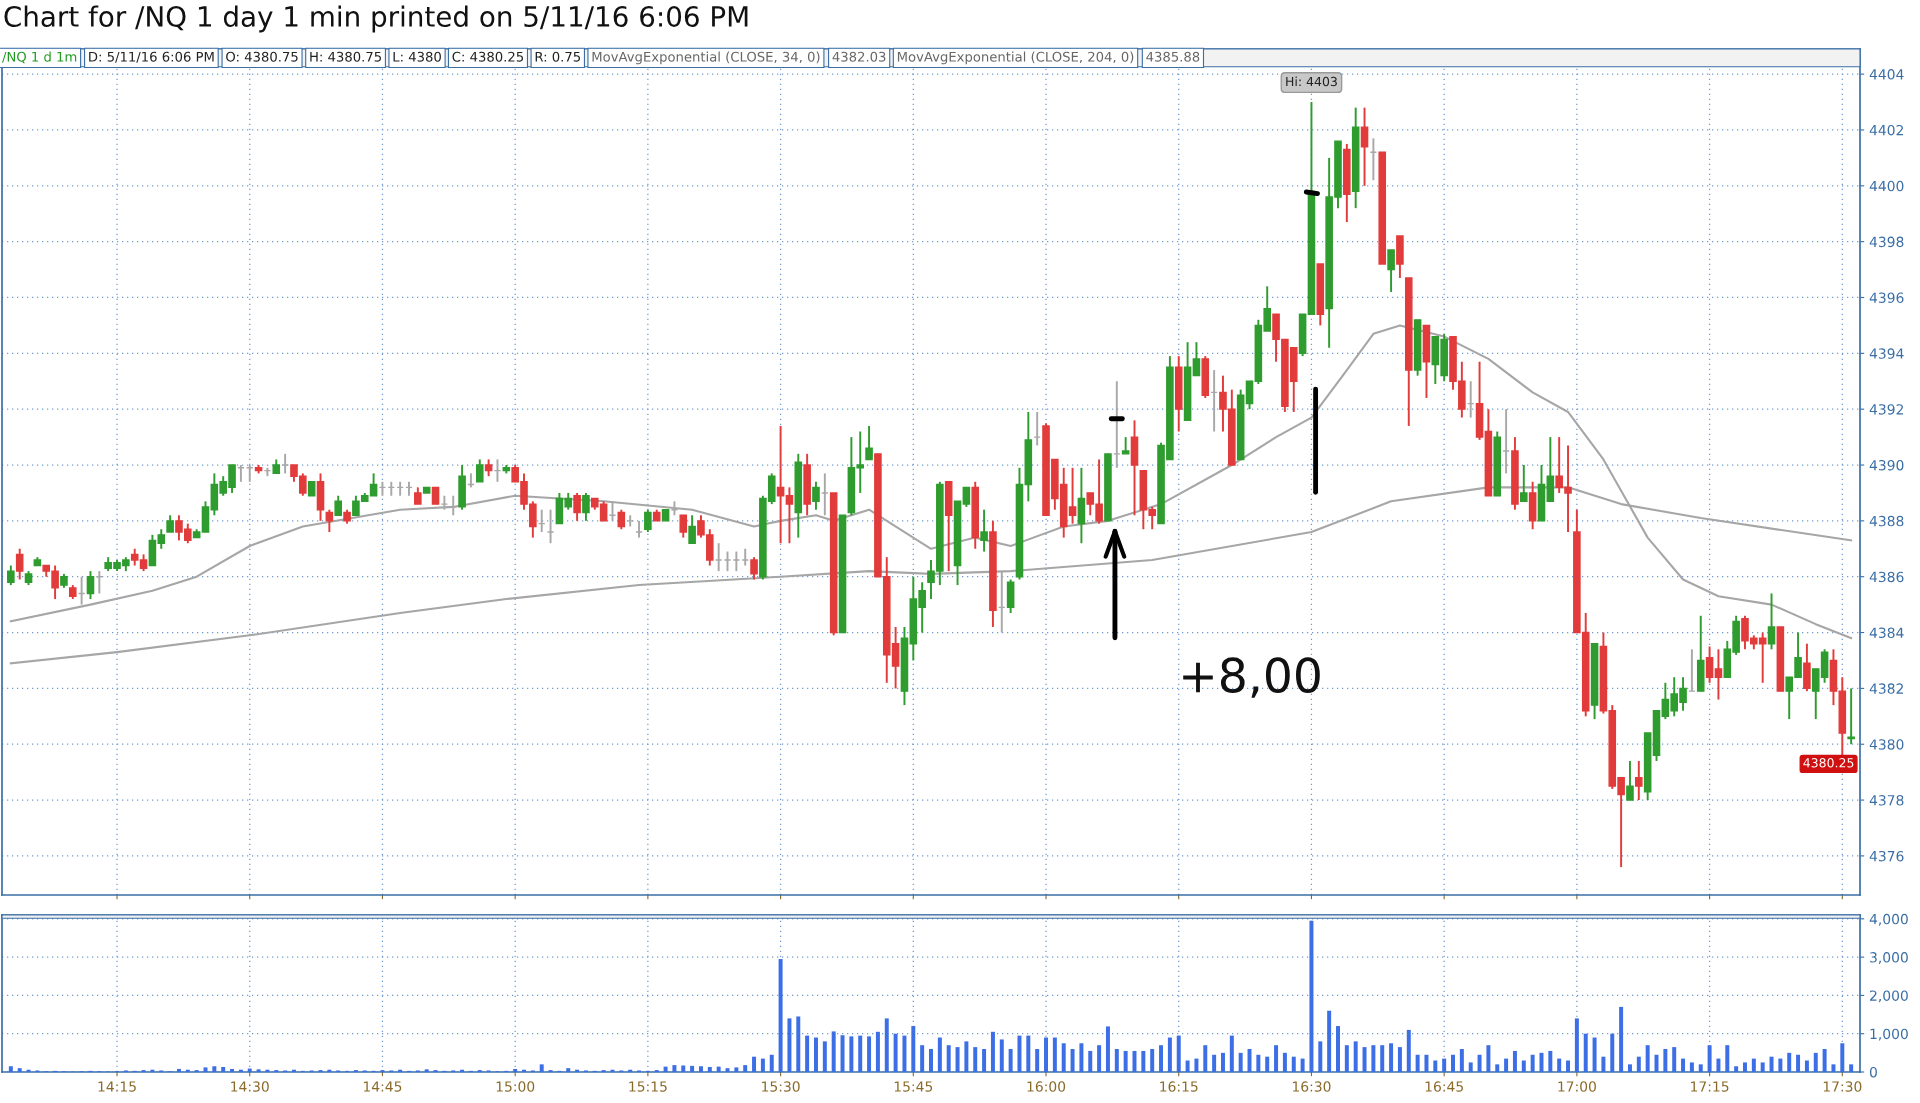  I want to click on annotation: O: 4380.75, so click(262, 56).